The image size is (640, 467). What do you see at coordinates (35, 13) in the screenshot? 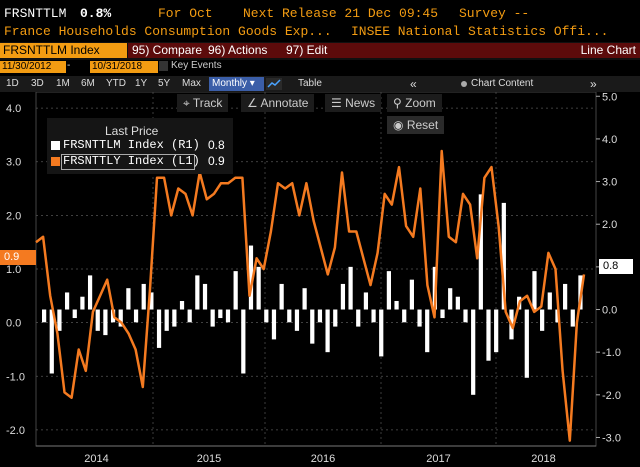
I see `ticker-label: FRSNTTLM` at bounding box center [35, 13].